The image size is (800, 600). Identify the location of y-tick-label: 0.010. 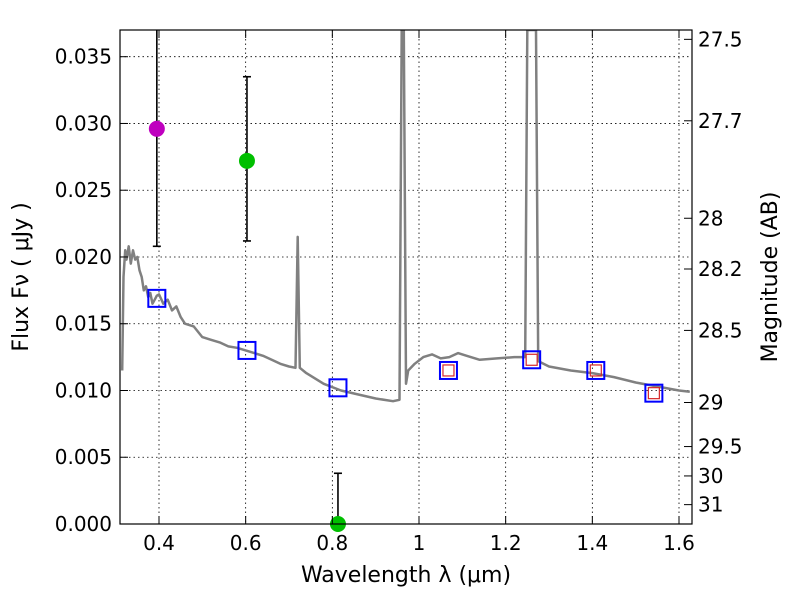
(83, 390).